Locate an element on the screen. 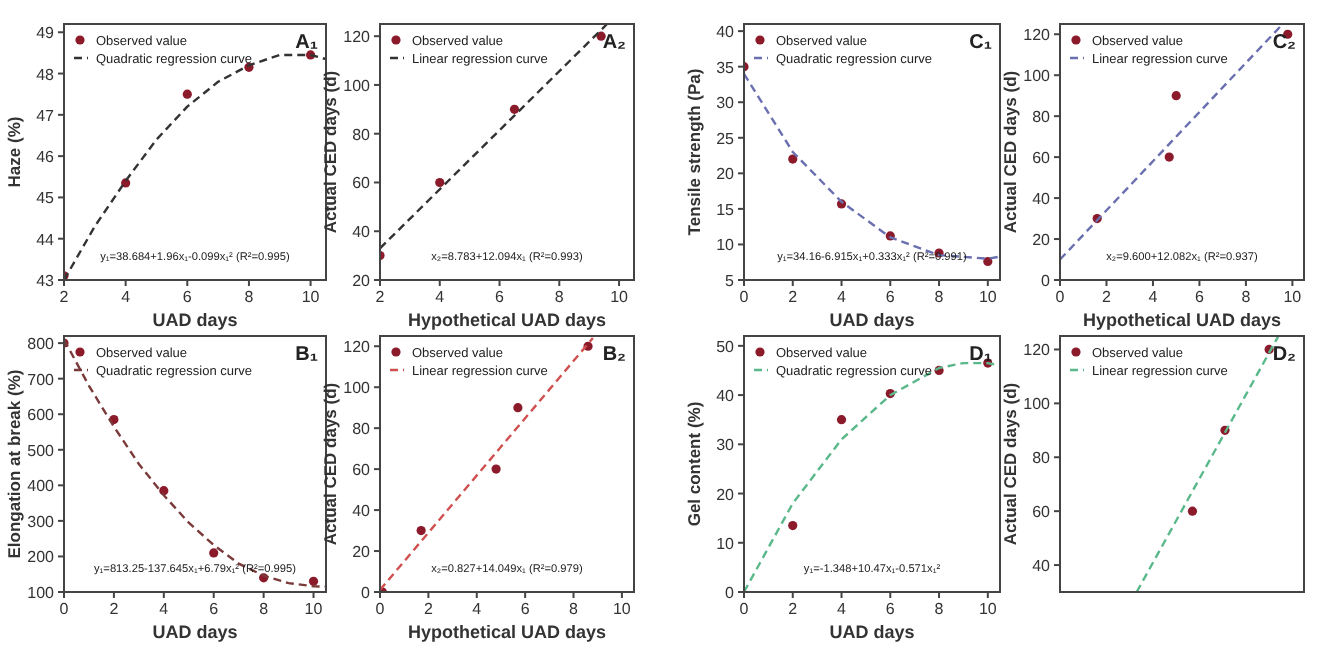 The width and height of the screenshot is (1320, 650). y-tick-label: 600 is located at coordinates (41, 415).